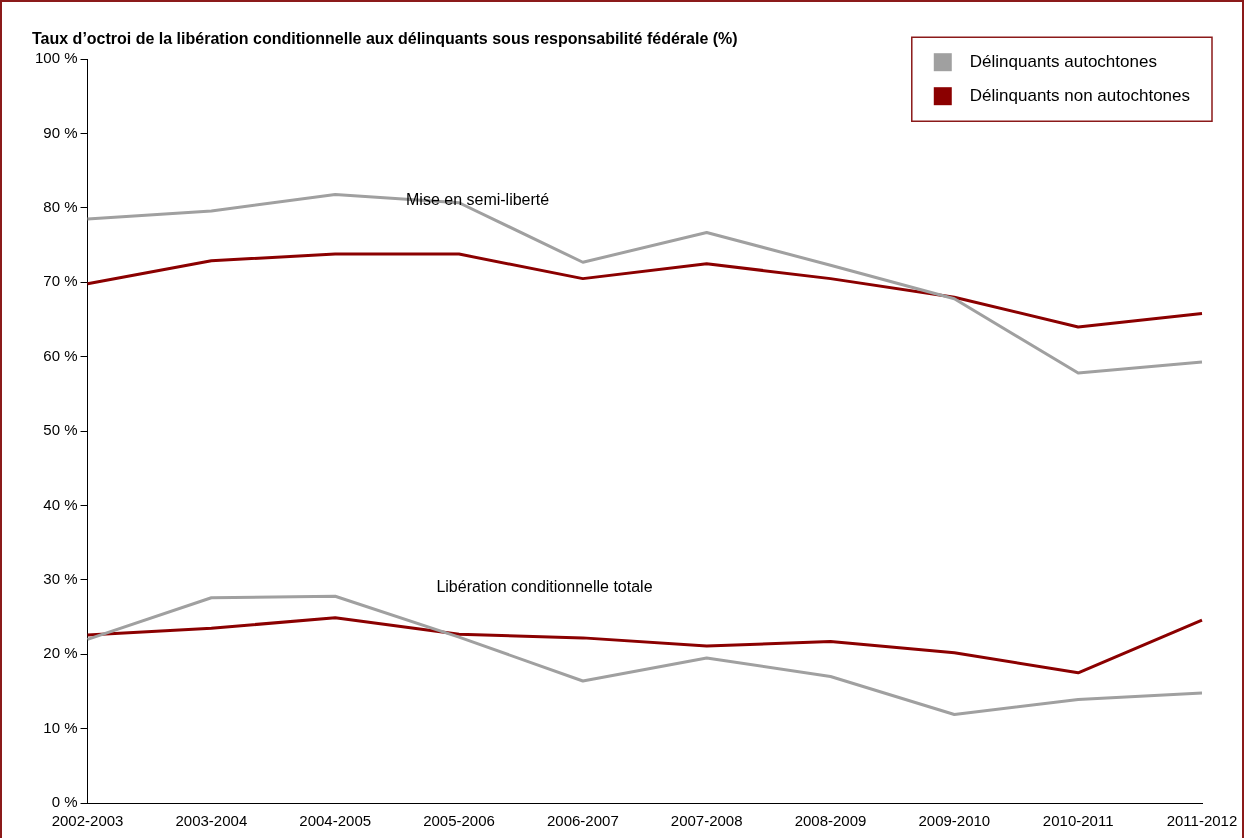 This screenshot has width=1244, height=840. Describe the element at coordinates (60, 281) in the screenshot. I see `y-tick-label: 70 %` at that location.